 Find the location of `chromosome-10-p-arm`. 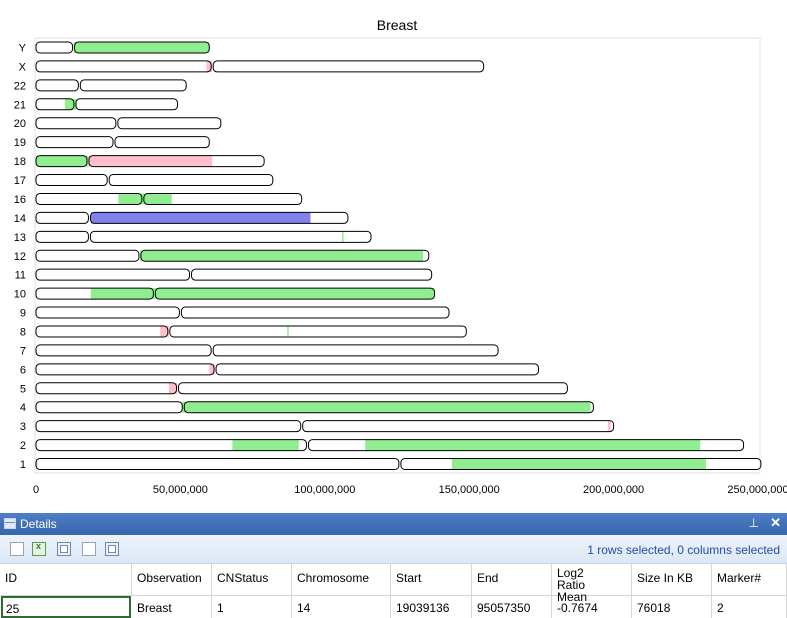

chromosome-10-p-arm is located at coordinates (94, 293).